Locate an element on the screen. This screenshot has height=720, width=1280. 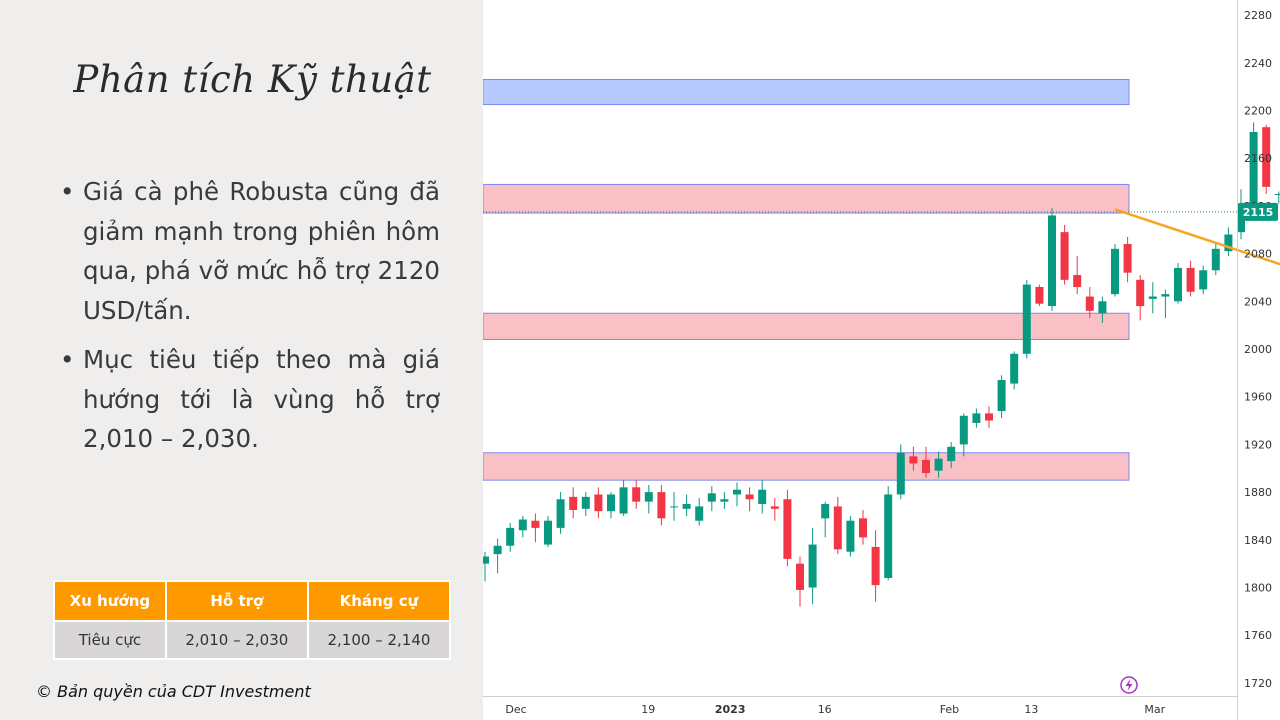
header-support: Hỗ trợ is located at coordinates (236, 601).